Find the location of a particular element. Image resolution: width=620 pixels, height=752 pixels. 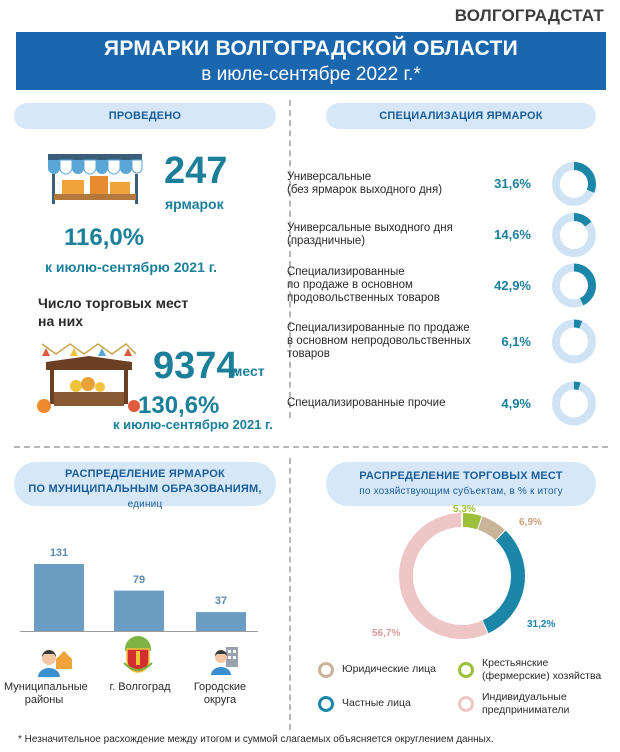

places-title-2: на них is located at coordinates (60, 321).